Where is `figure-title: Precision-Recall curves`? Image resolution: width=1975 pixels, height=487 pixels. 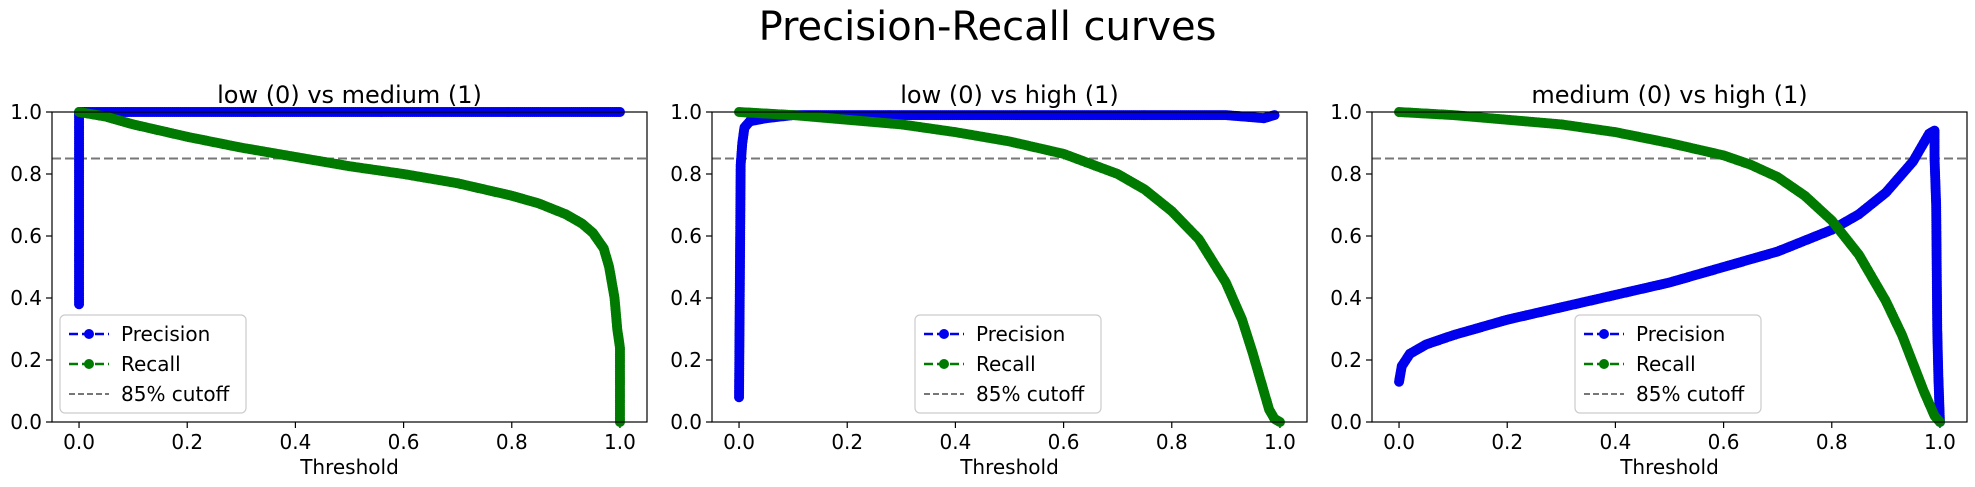 figure-title: Precision-Recall curves is located at coordinates (988, 27).